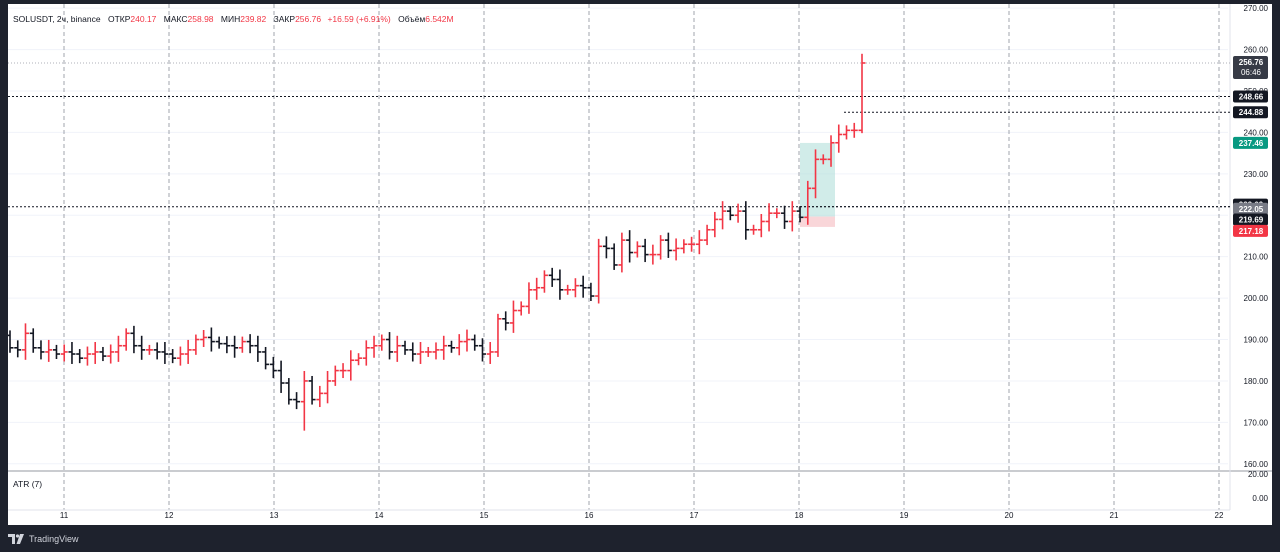 This screenshot has height=552, width=1280. I want to click on level-label: 222.05, so click(1250, 208).